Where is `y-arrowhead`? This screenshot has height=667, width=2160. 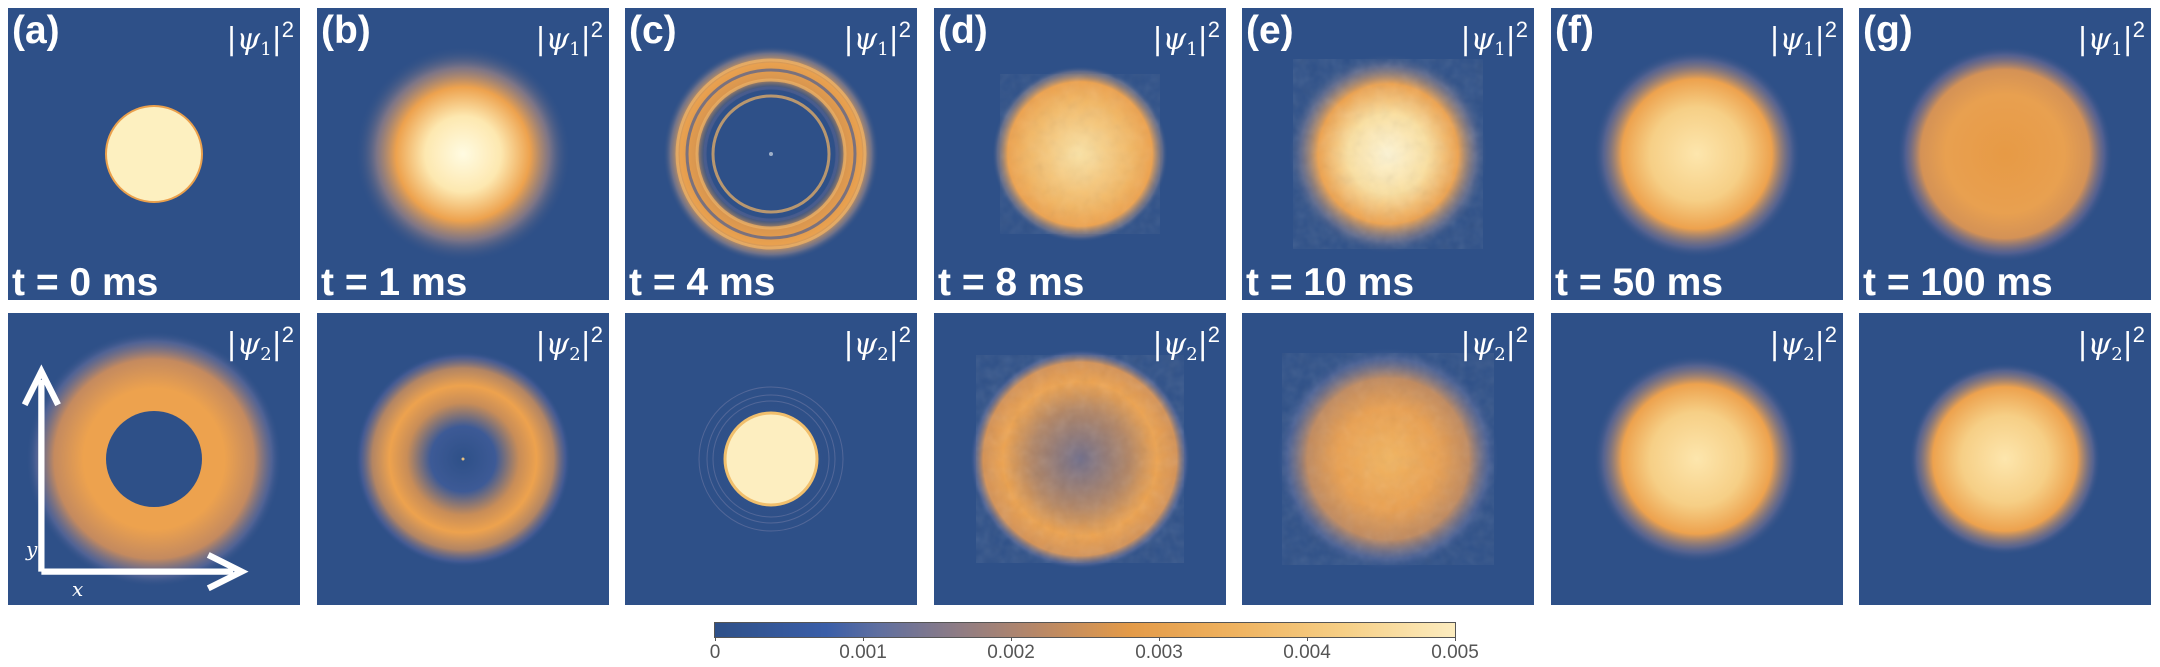 y-arrowhead is located at coordinates (41, 385).